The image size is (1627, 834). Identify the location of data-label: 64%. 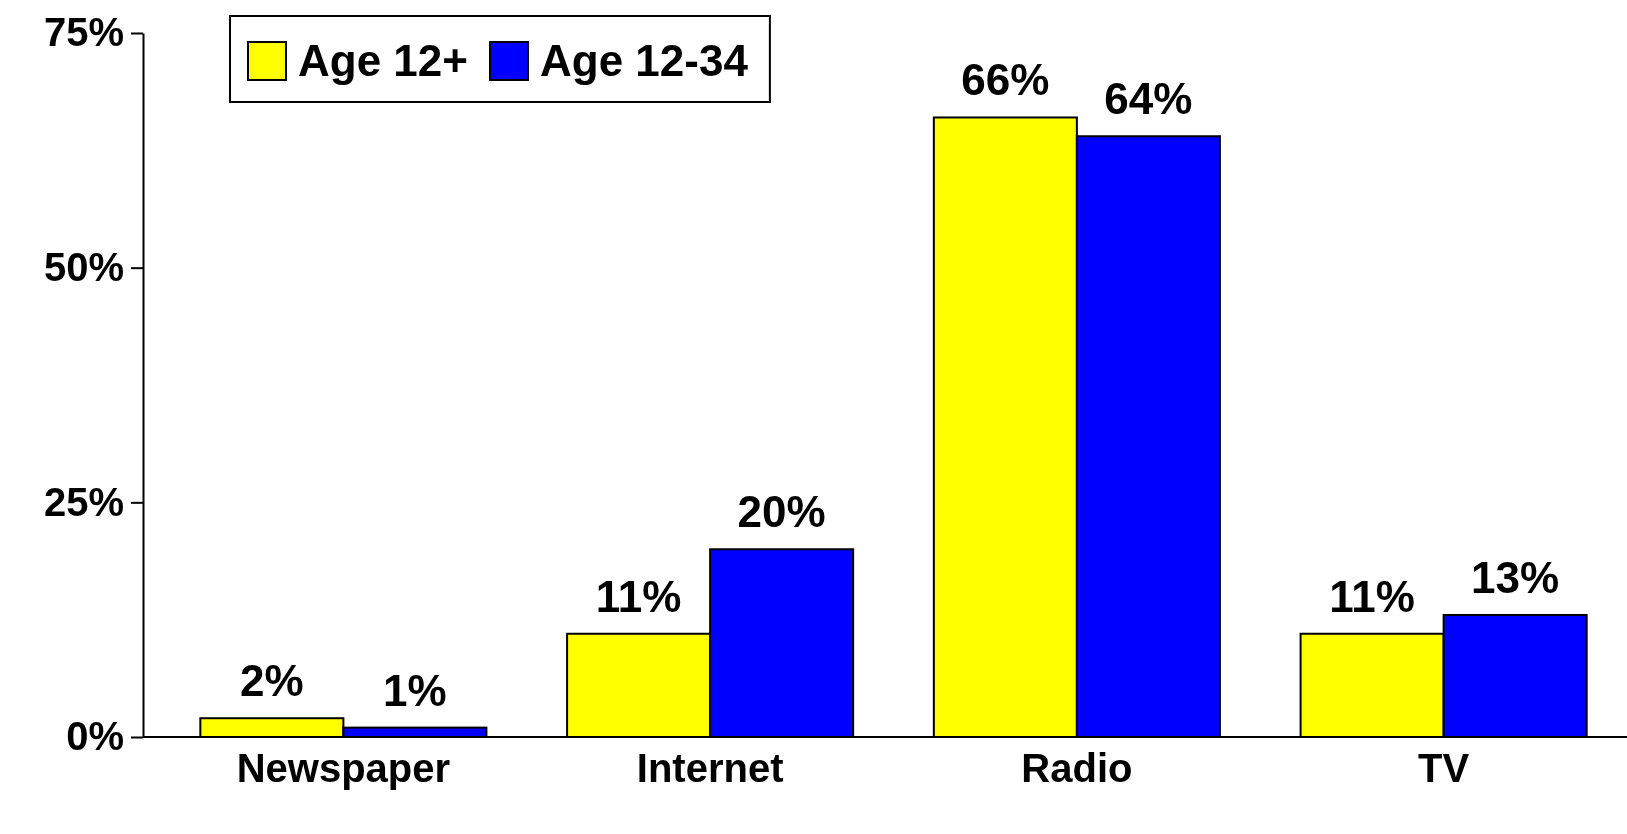
(1148, 99).